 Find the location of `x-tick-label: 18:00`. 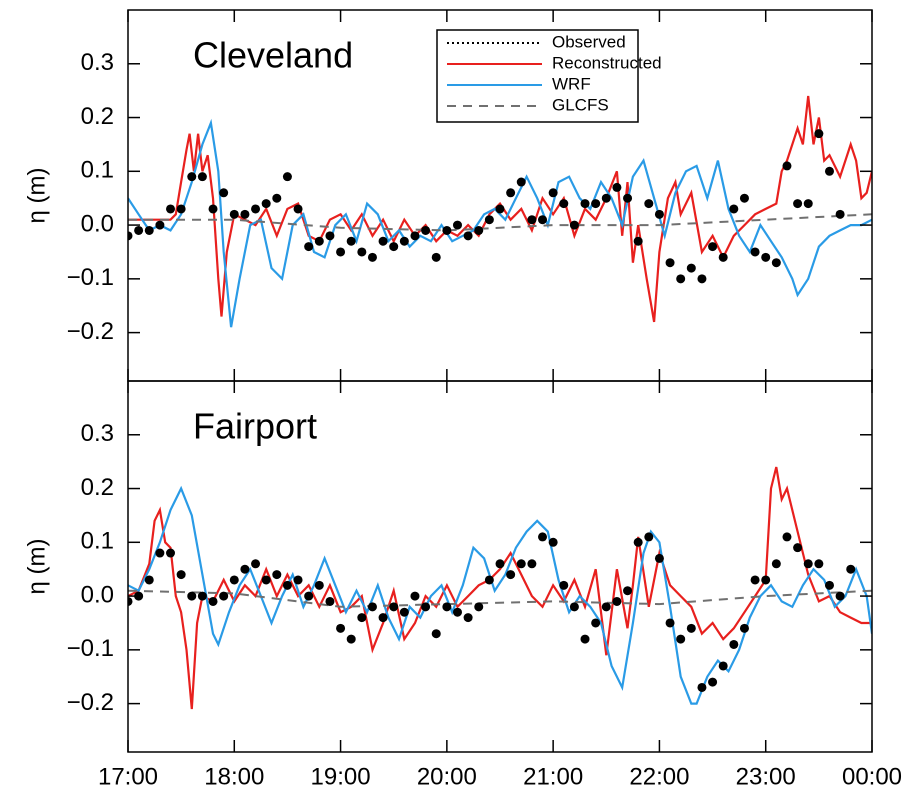

x-tick-label: 18:00 is located at coordinates (234, 776).